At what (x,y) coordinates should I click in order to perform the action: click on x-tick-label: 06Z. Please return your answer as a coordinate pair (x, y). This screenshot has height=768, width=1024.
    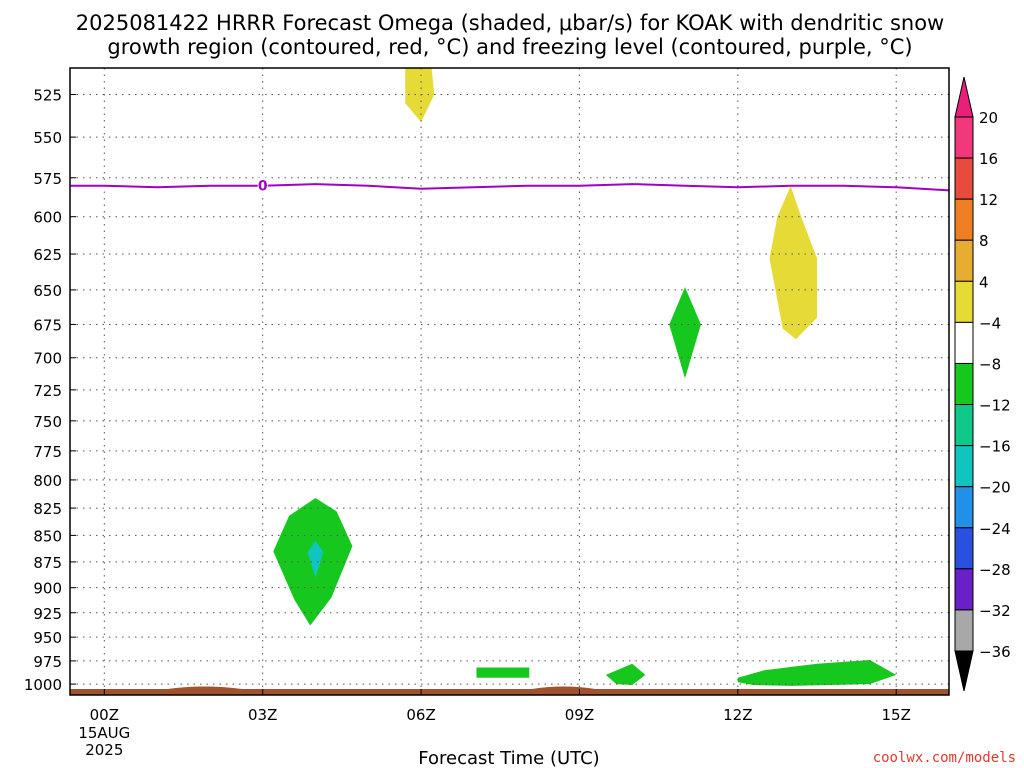
    Looking at the image, I should click on (420, 715).